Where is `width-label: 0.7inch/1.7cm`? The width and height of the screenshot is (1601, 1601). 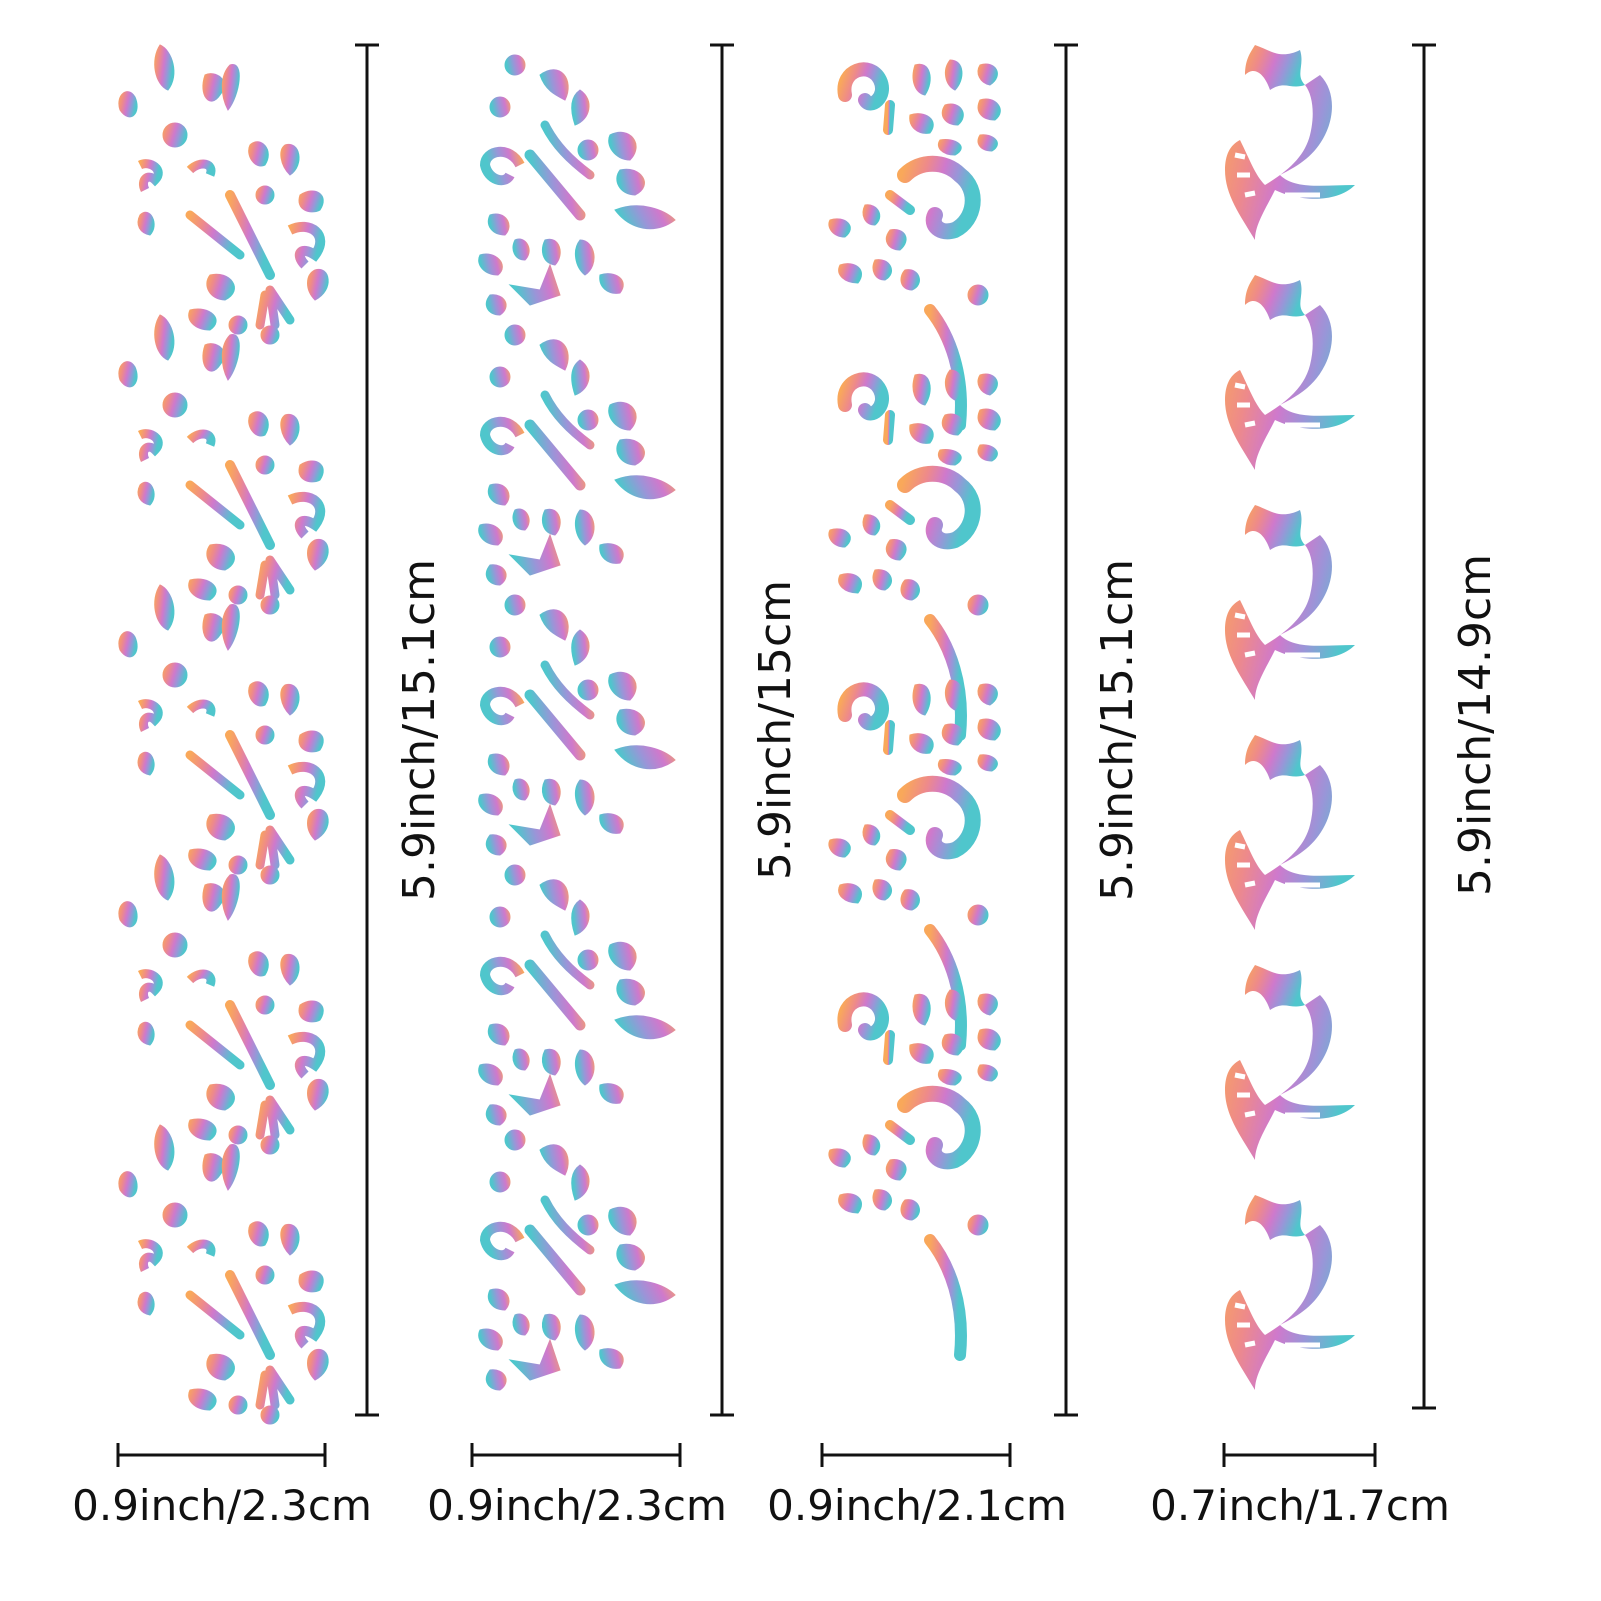
width-label: 0.7inch/1.7cm is located at coordinates (1300, 1505).